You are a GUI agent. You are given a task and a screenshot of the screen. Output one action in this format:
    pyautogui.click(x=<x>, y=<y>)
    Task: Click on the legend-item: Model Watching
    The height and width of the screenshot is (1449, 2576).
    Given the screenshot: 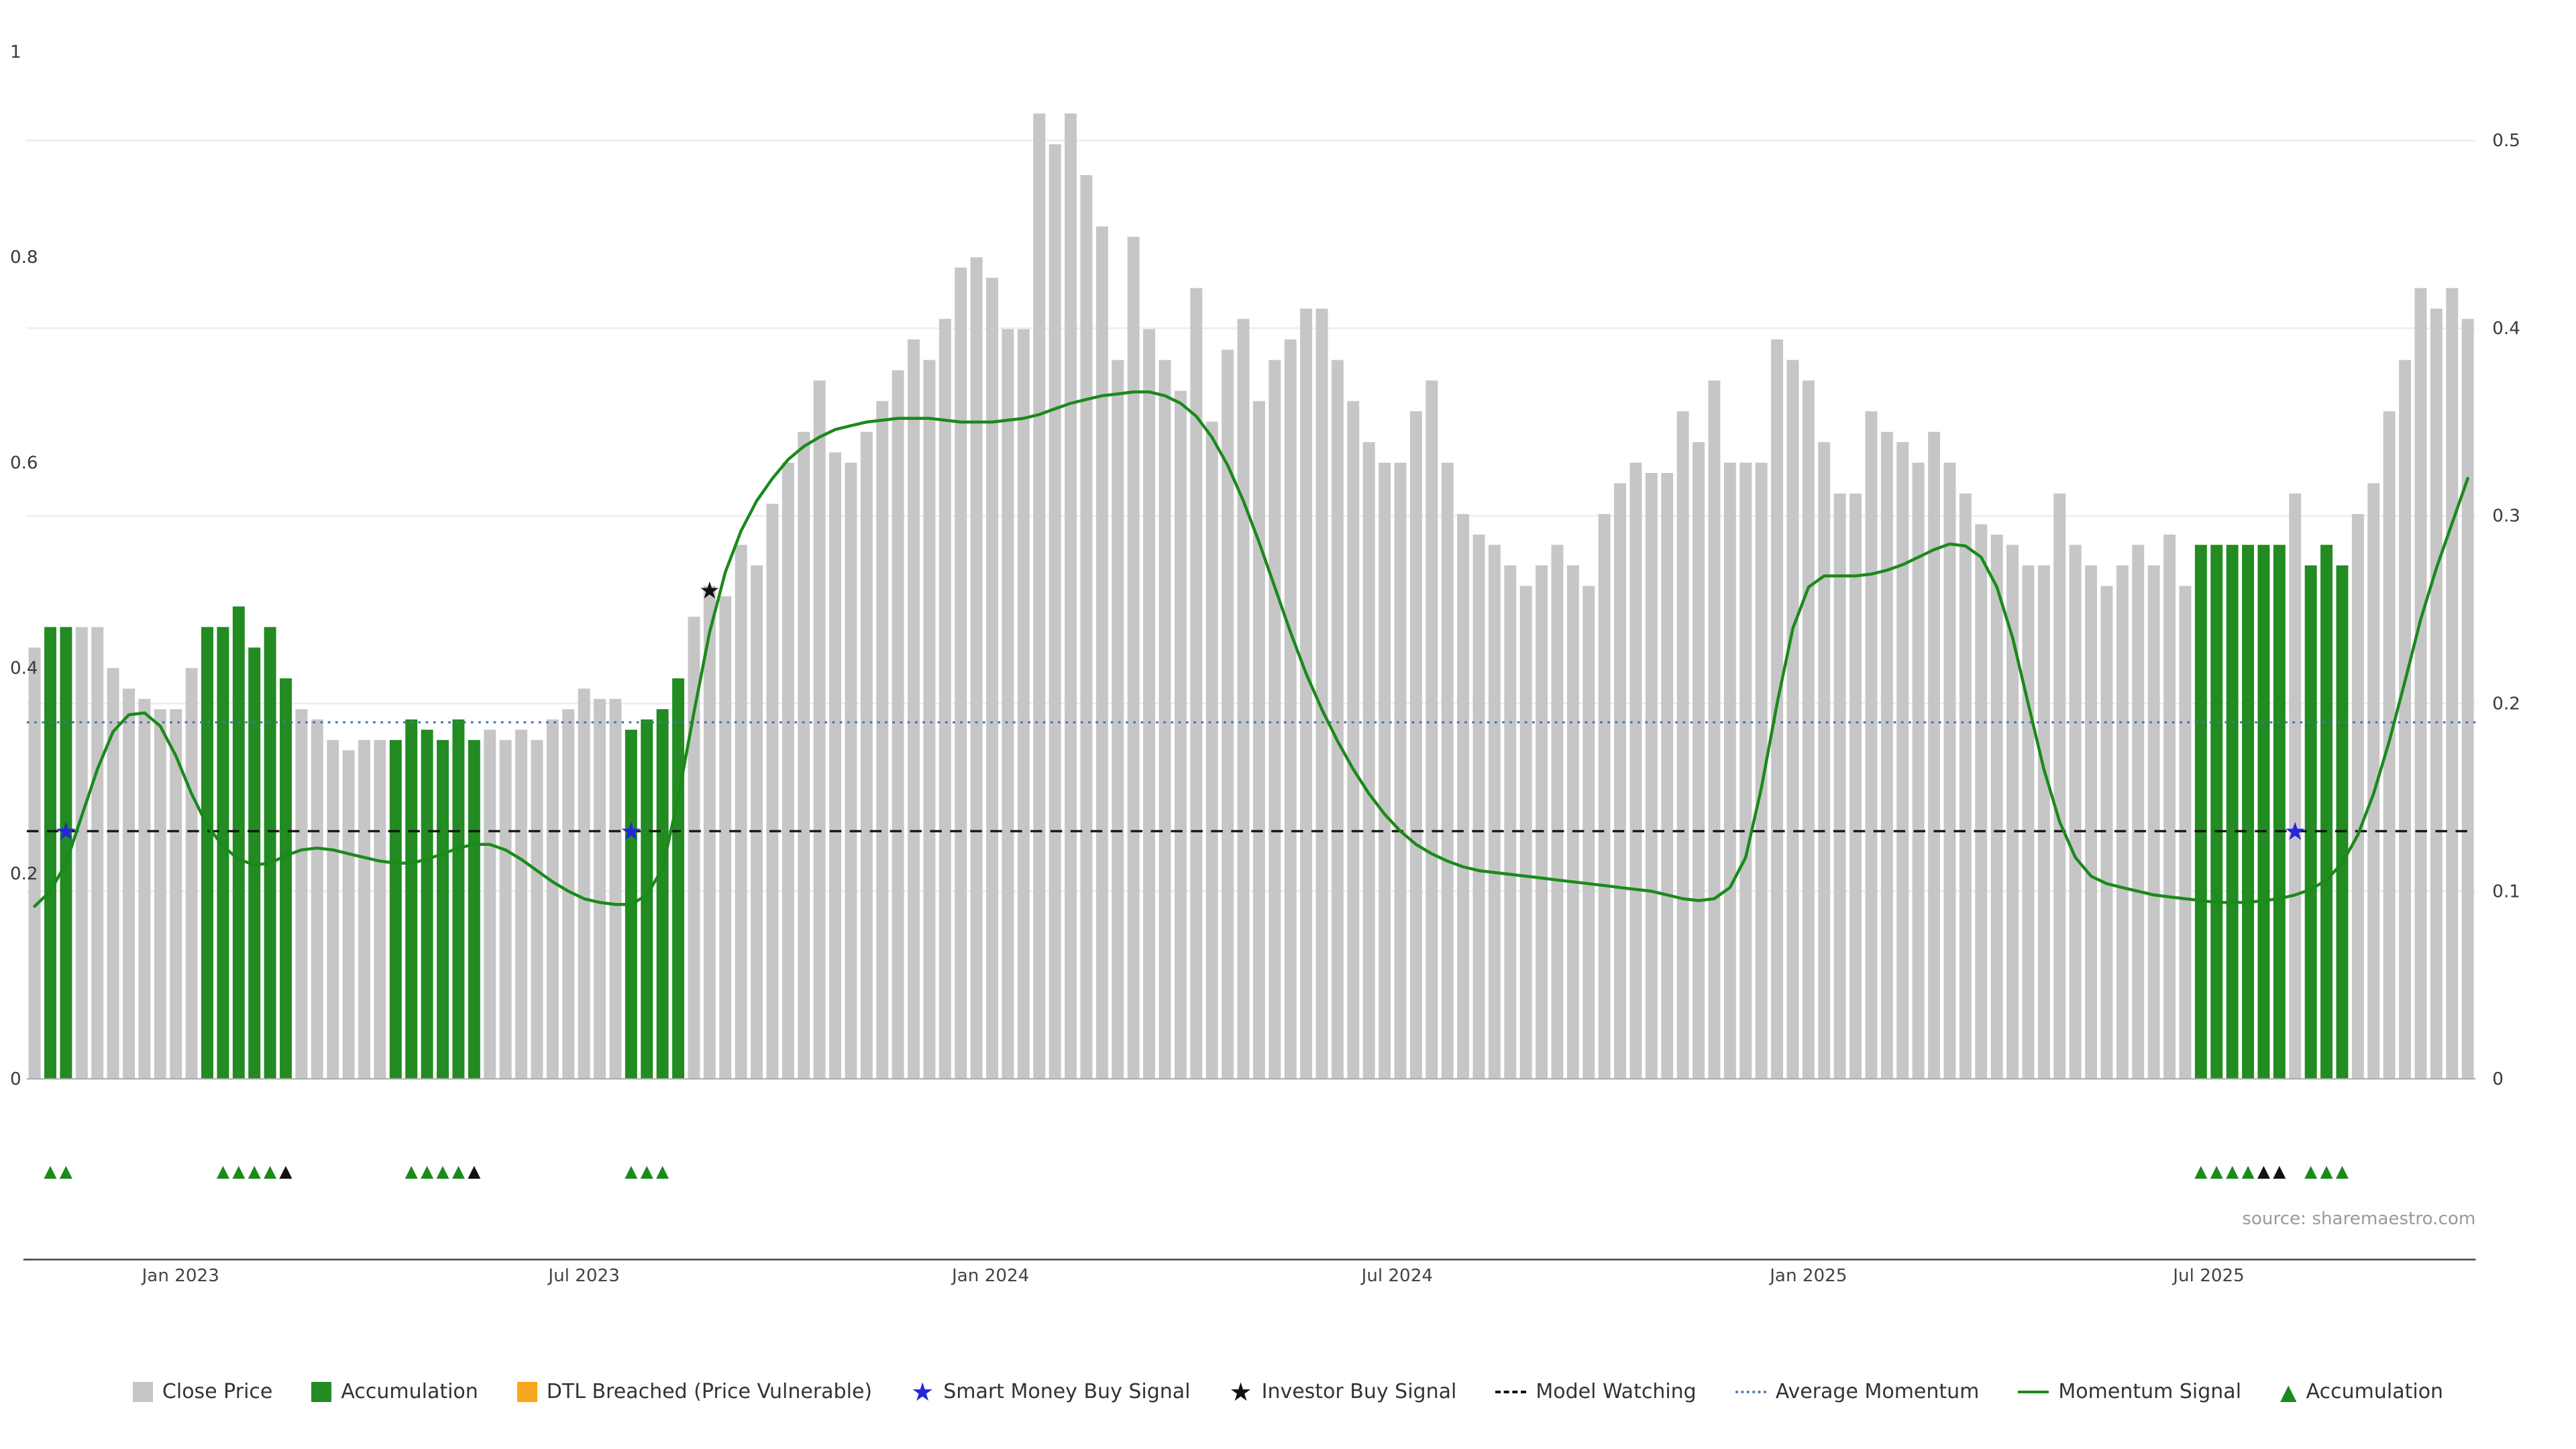 What is the action you would take?
    pyautogui.click(x=1596, y=1391)
    